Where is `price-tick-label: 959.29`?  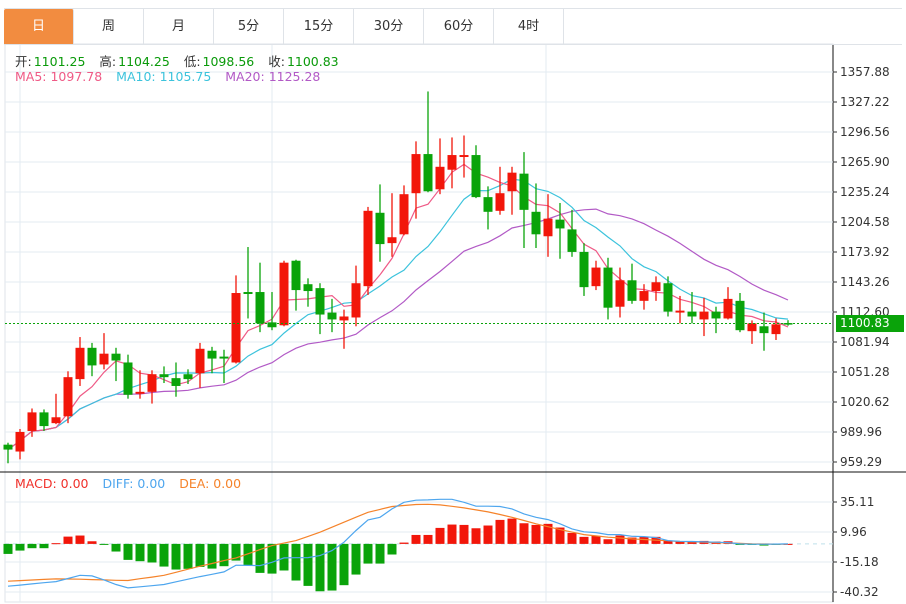
price-tick-label: 959.29 is located at coordinates (861, 462).